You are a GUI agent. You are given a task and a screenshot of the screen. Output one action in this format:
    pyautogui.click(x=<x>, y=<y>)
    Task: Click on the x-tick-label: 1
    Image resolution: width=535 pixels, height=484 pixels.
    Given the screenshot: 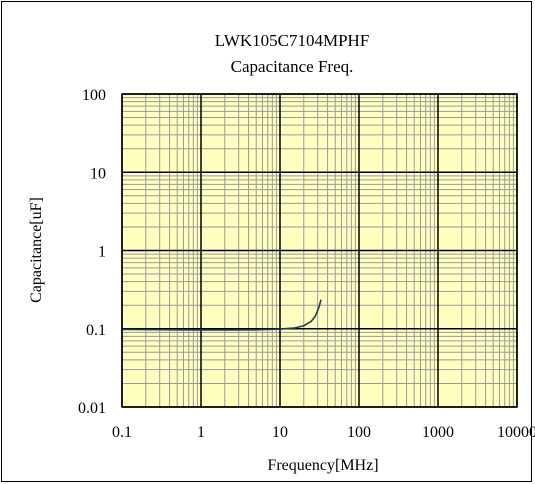 What is the action you would take?
    pyautogui.click(x=201, y=432)
    